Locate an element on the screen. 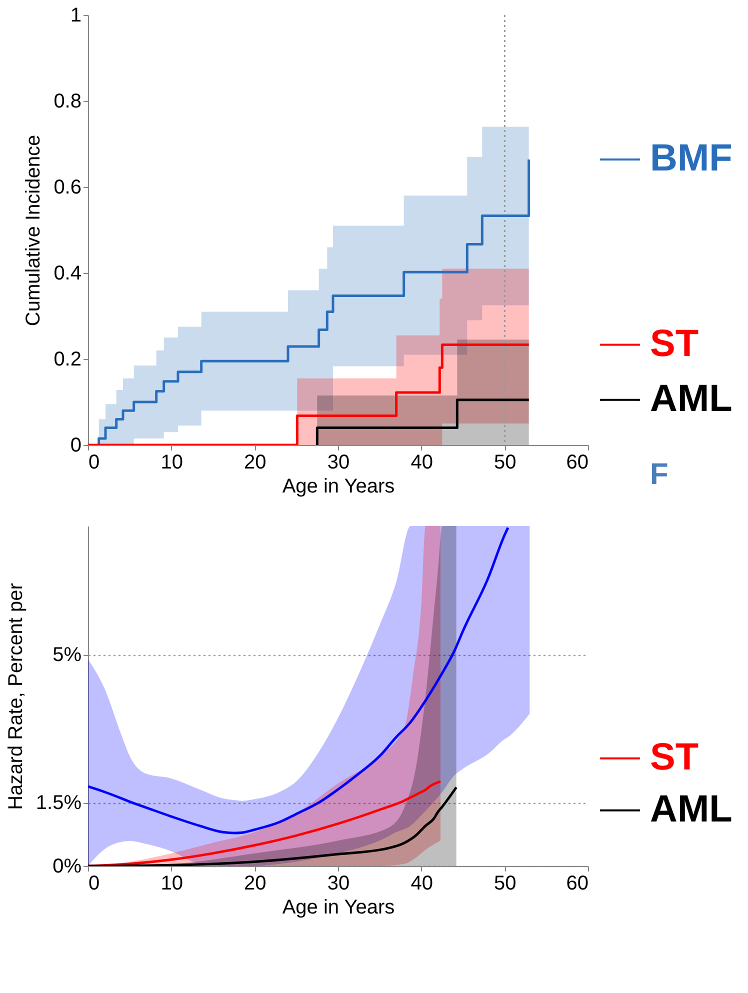 The width and height of the screenshot is (748, 993). y-tick-label: 5% is located at coordinates (67, 655).